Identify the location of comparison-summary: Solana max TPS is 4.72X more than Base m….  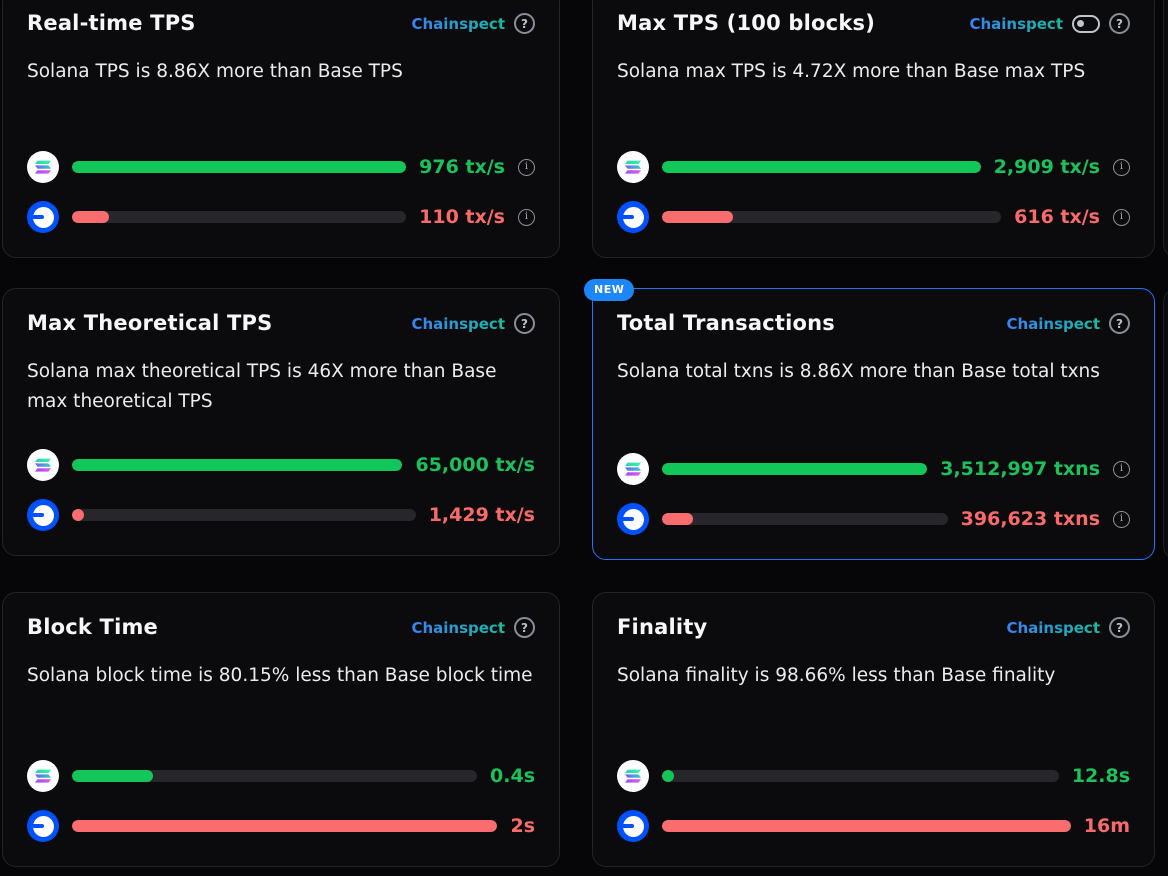
(851, 71).